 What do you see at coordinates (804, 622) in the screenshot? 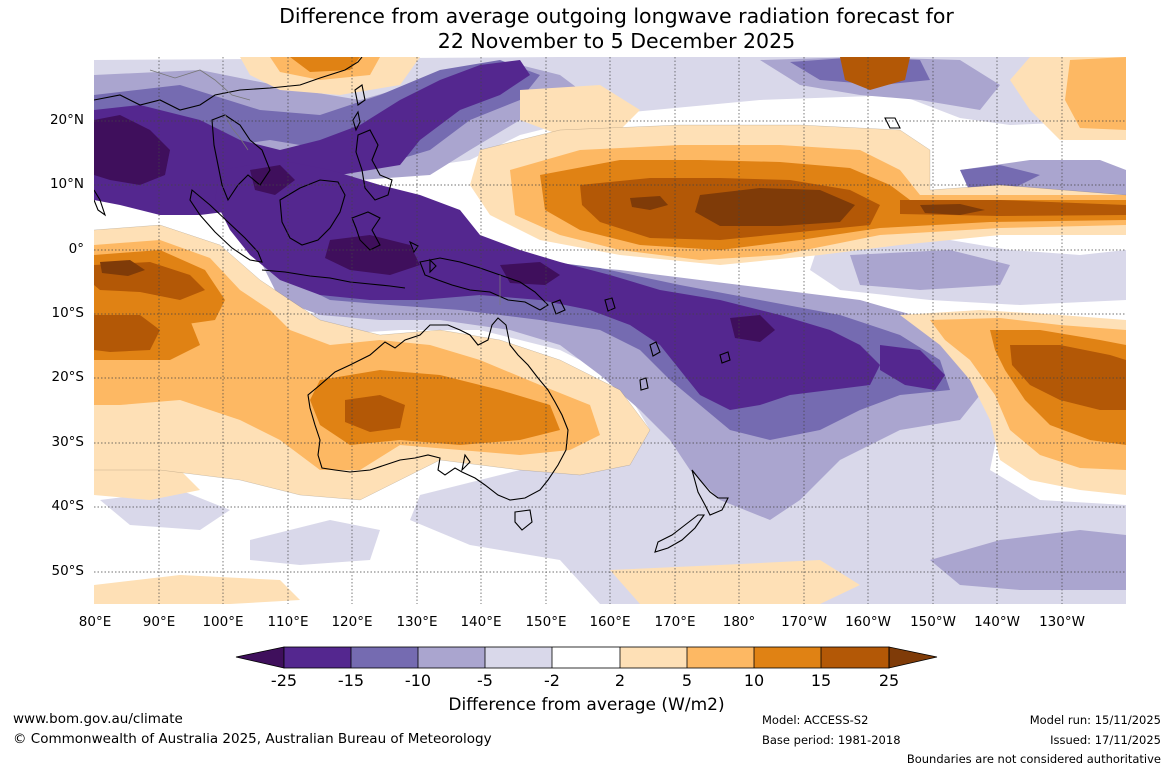
I see `lon-label: 170°W` at bounding box center [804, 622].